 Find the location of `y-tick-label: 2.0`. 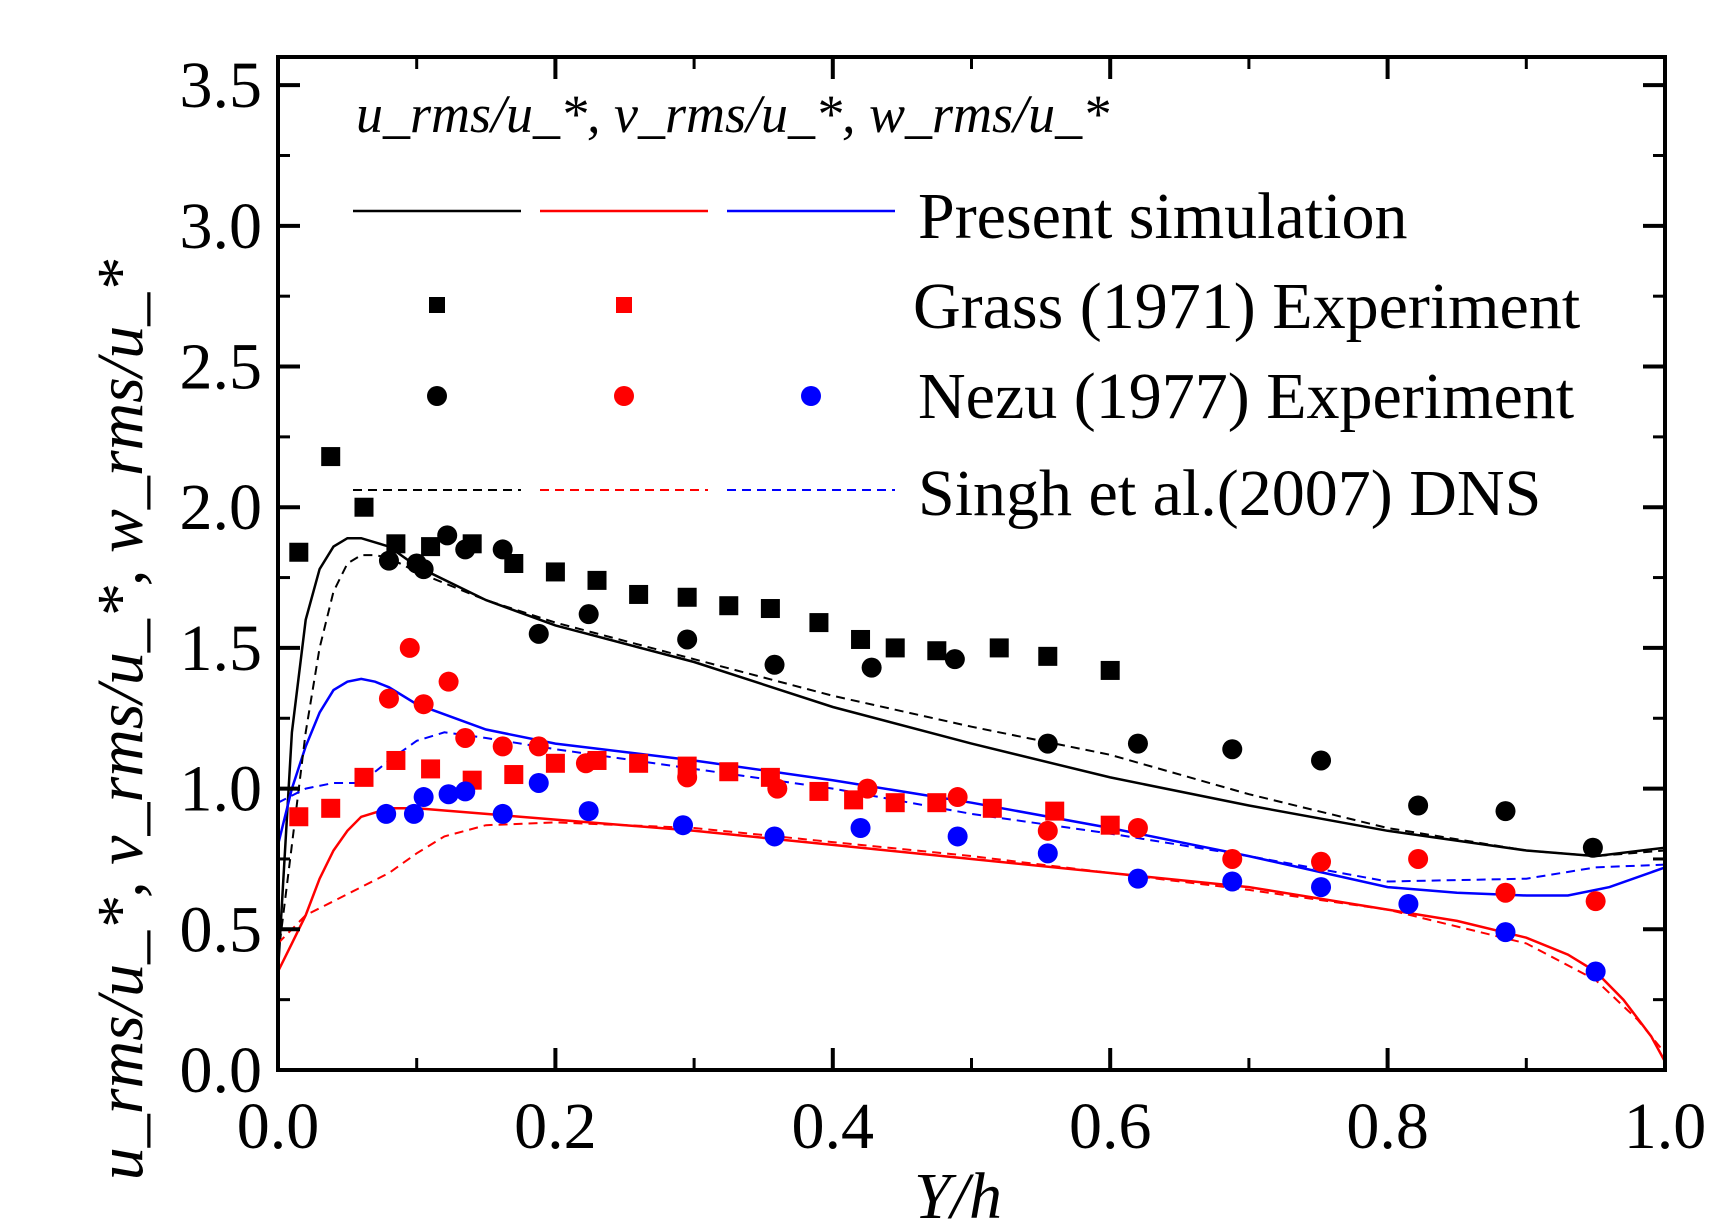

y-tick-label: 2.0 is located at coordinates (221, 507).